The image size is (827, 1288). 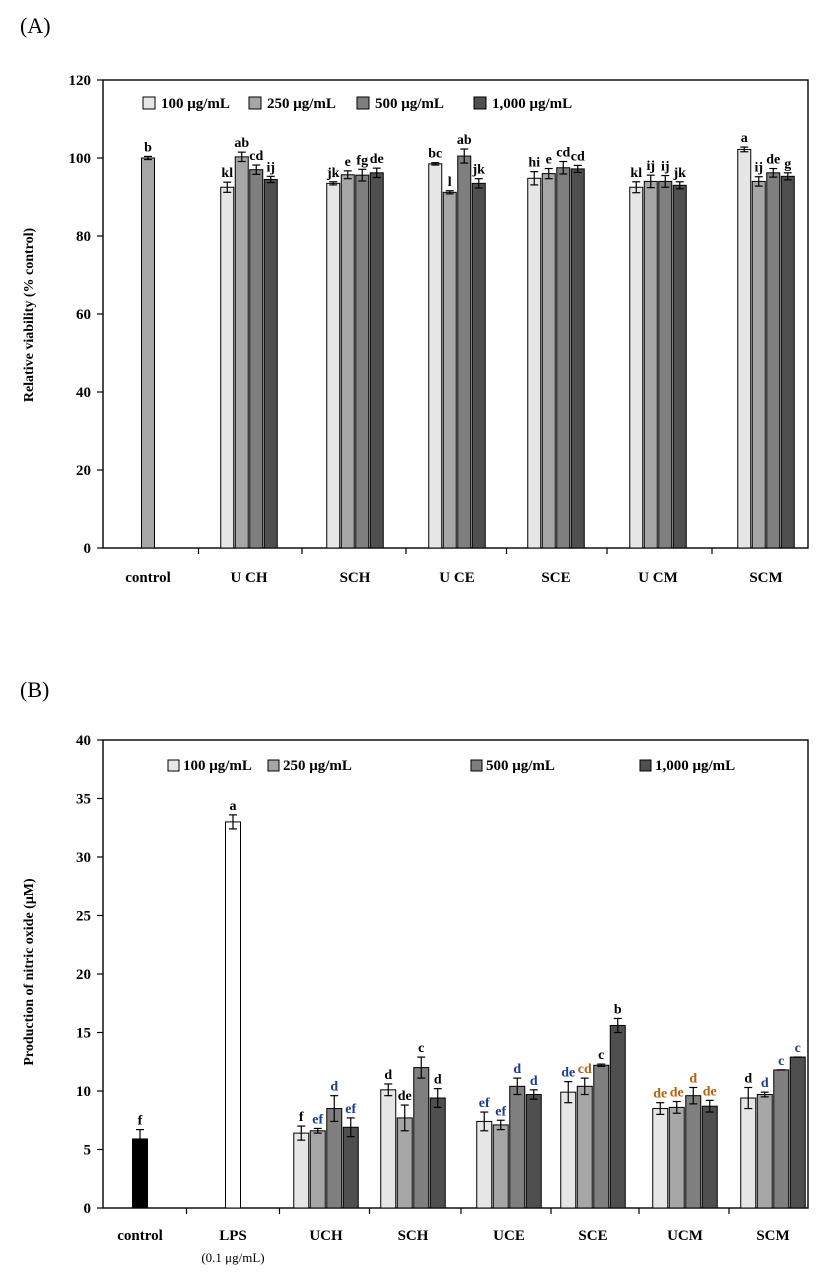 What do you see at coordinates (772, 1236) in the screenshot?
I see `category-label: SCM` at bounding box center [772, 1236].